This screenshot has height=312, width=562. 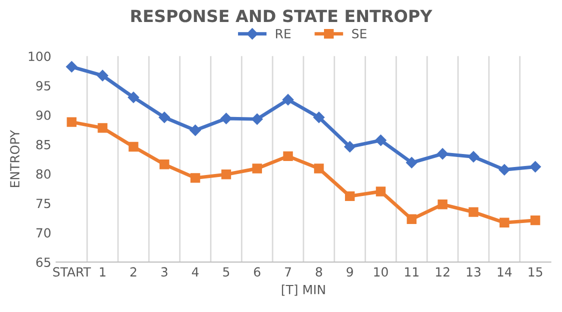 What do you see at coordinates (164, 272) in the screenshot?
I see `x-tick-label: 3` at bounding box center [164, 272].